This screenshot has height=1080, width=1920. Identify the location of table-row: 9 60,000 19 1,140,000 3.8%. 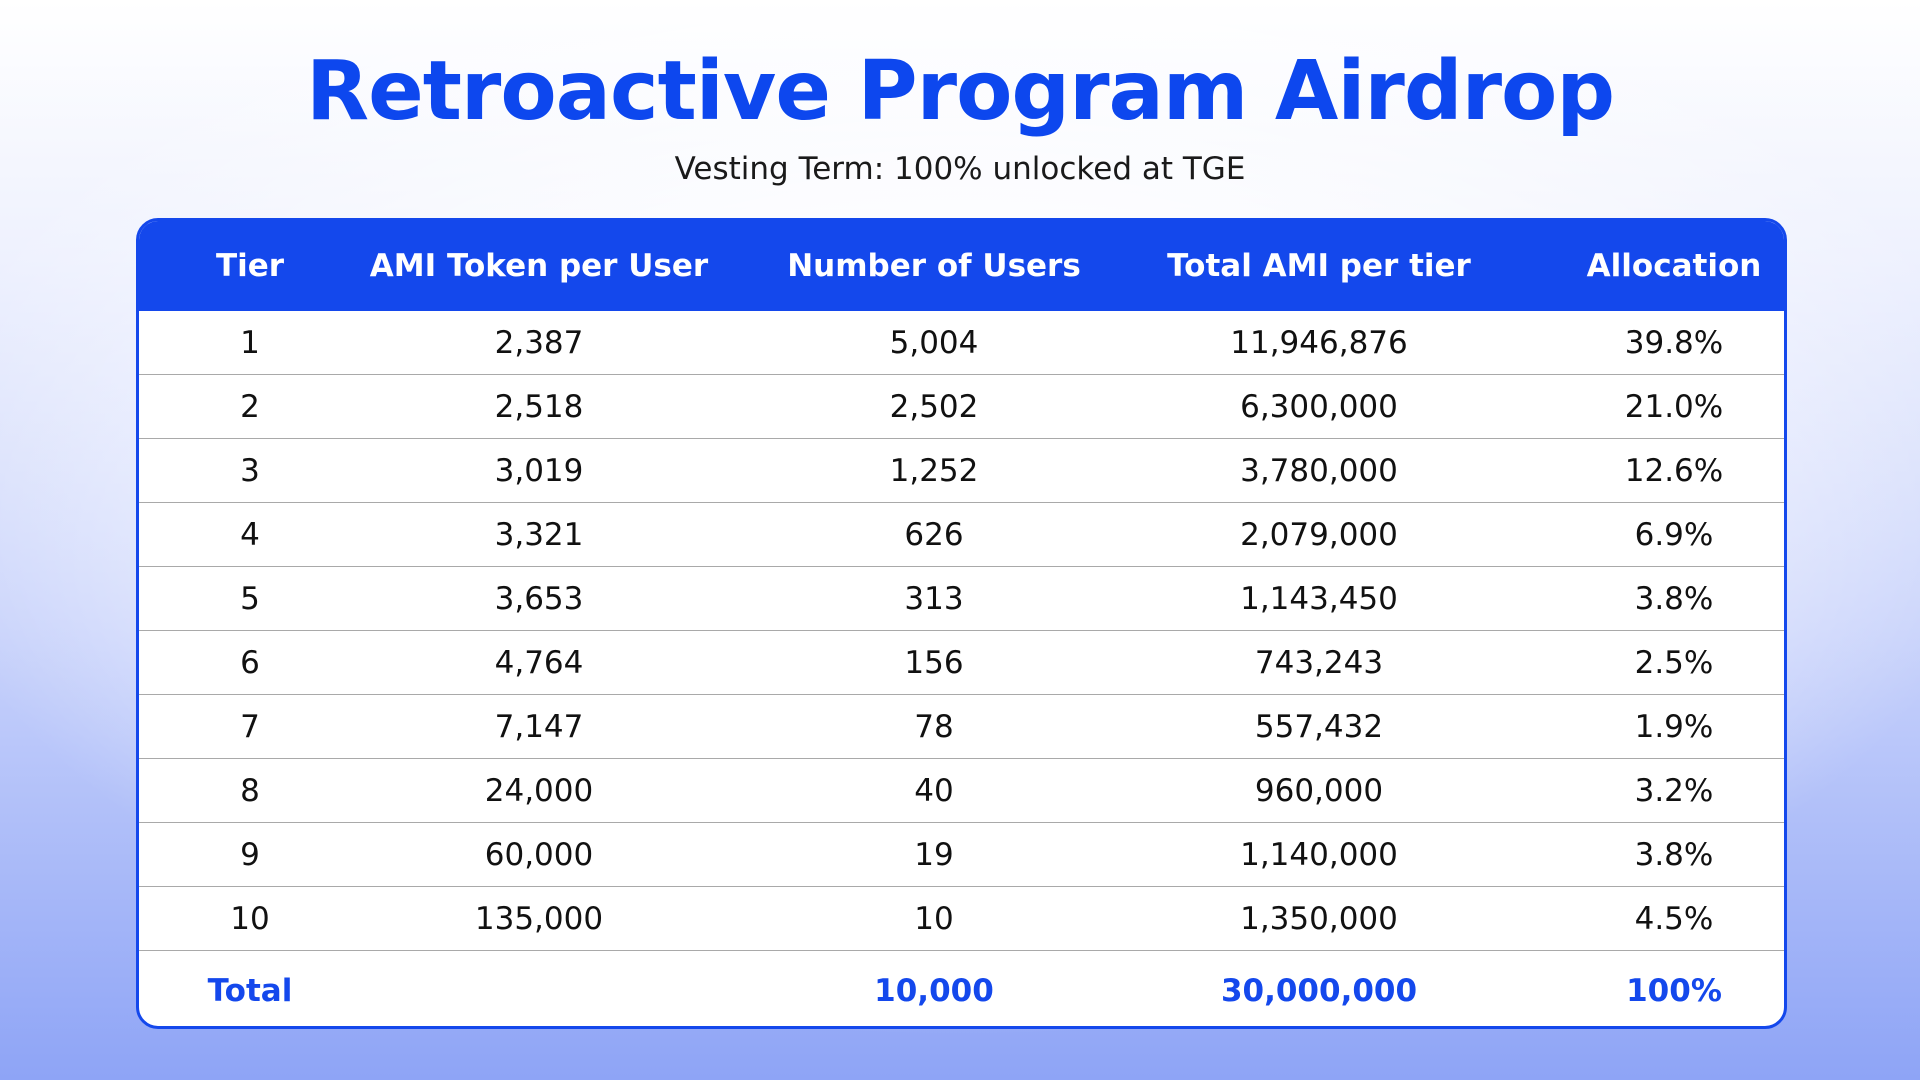
(961, 855).